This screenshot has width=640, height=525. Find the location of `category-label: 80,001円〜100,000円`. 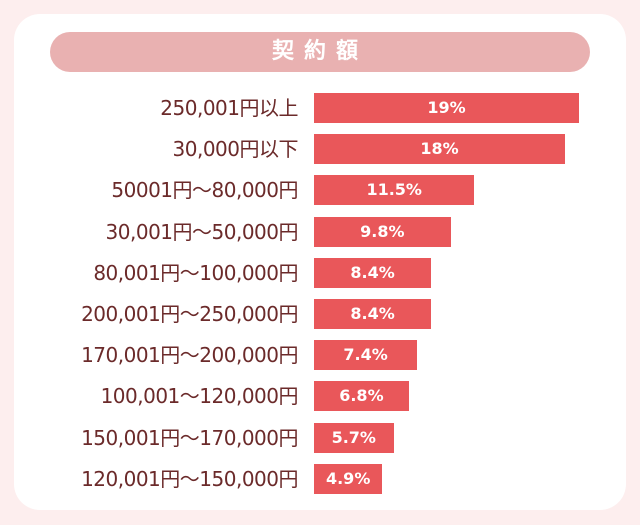

category-label: 80,001円〜100,000円 is located at coordinates (195, 272).